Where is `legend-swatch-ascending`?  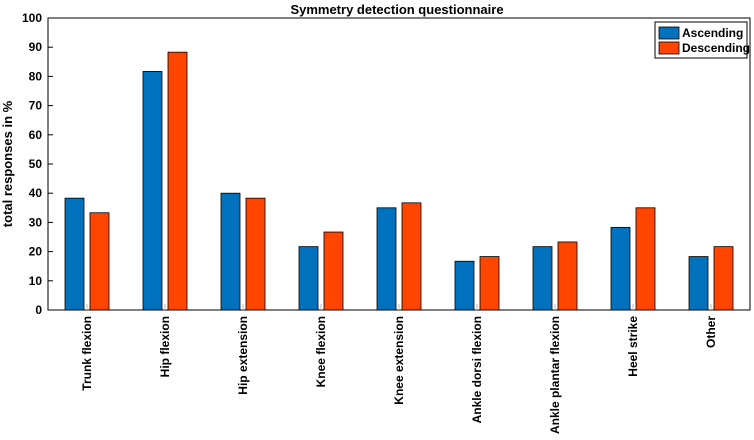
legend-swatch-ascending is located at coordinates (669, 33).